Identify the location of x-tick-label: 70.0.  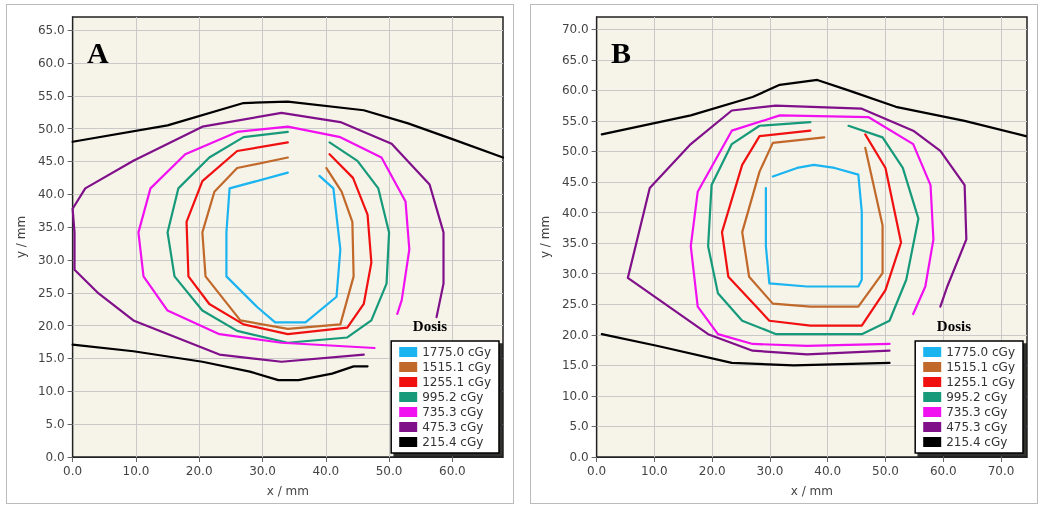
(1001, 471).